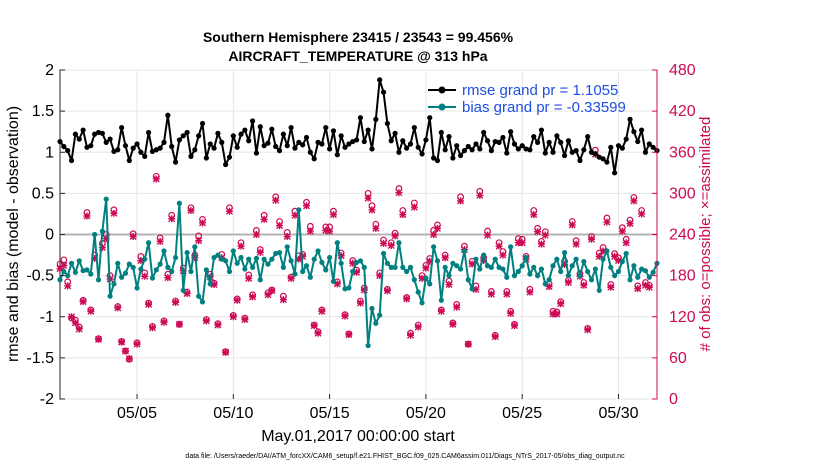 This screenshot has width=830, height=470. Describe the element at coordinates (357, 56) in the screenshot. I see `chart-subtitle: AIRCRAFT_TEMPERATURE @ 313 hPa` at that location.